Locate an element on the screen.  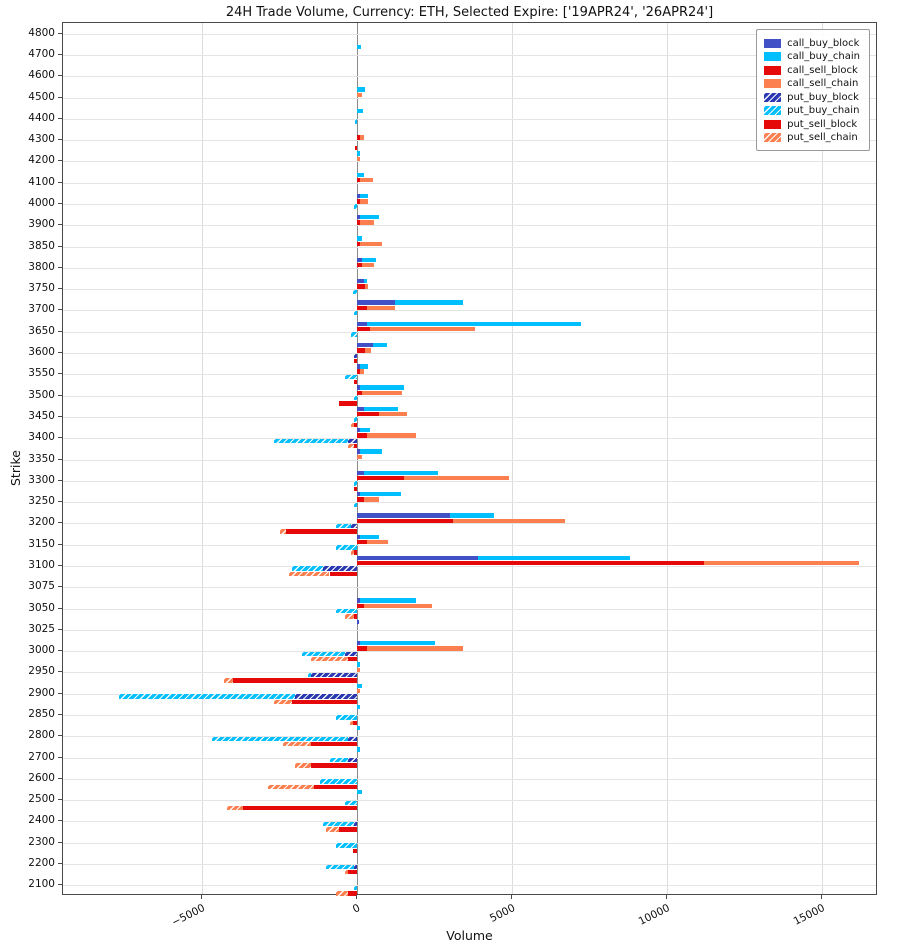
y-tick-label: 4000 is located at coordinates (41, 202).